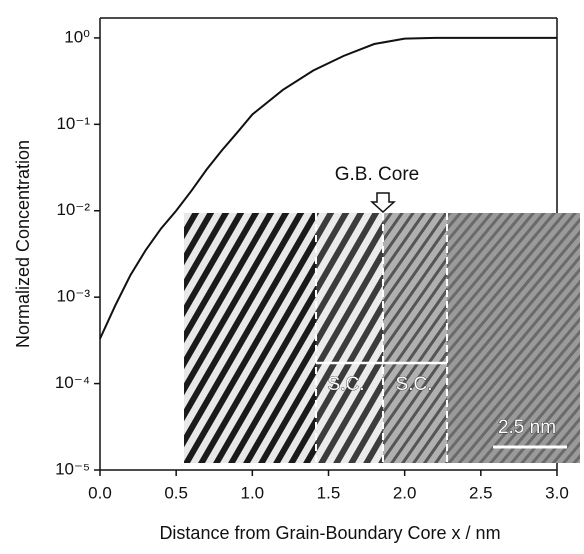  I want to click on y-tick-label: 10⁻¹, so click(73, 123).